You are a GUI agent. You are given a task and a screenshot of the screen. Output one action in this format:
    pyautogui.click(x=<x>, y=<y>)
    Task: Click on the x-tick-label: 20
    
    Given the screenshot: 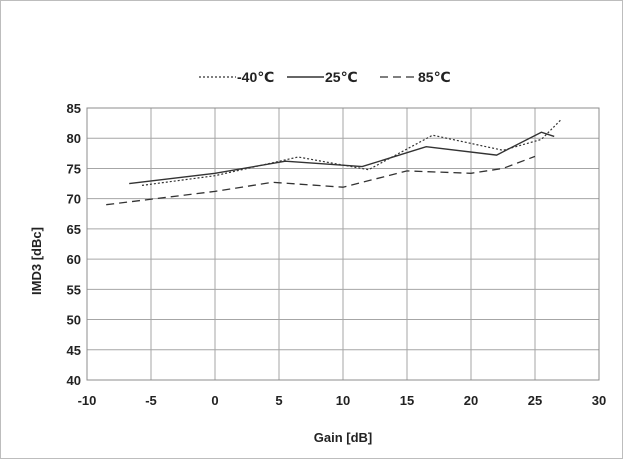 What is the action you would take?
    pyautogui.click(x=471, y=400)
    